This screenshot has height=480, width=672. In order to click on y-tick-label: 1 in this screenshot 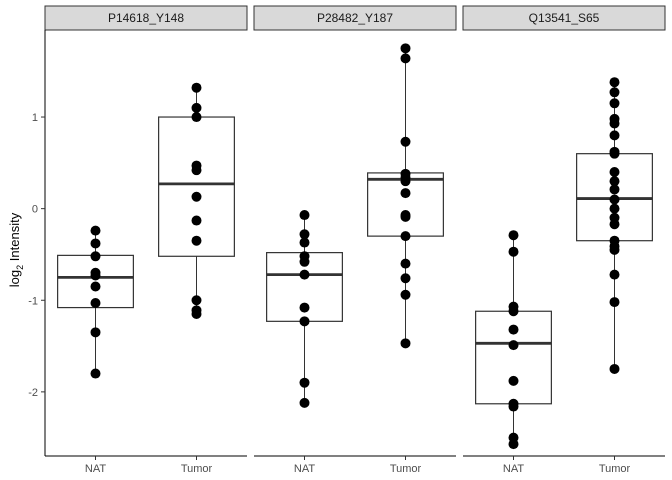, I will do `click(35, 118)`.